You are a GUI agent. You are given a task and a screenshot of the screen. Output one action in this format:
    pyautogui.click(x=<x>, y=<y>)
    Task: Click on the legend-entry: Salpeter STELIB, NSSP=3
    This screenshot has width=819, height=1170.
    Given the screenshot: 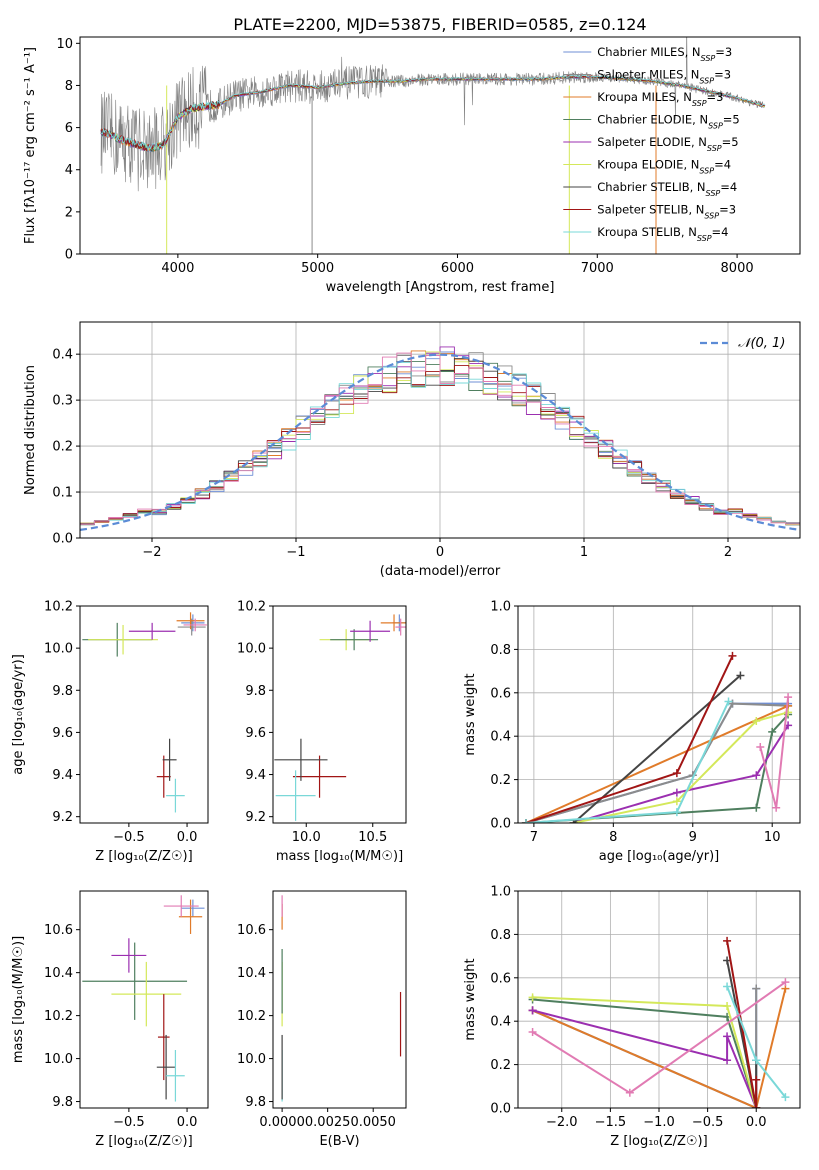 What is the action you would take?
    pyautogui.click(x=666, y=211)
    